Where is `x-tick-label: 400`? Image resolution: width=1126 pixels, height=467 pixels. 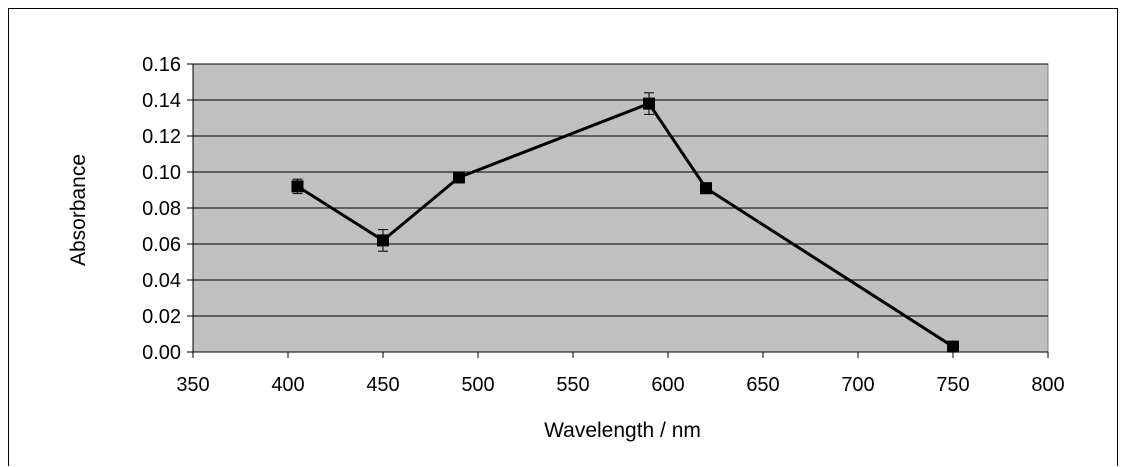 x-tick-label: 400 is located at coordinates (287, 385).